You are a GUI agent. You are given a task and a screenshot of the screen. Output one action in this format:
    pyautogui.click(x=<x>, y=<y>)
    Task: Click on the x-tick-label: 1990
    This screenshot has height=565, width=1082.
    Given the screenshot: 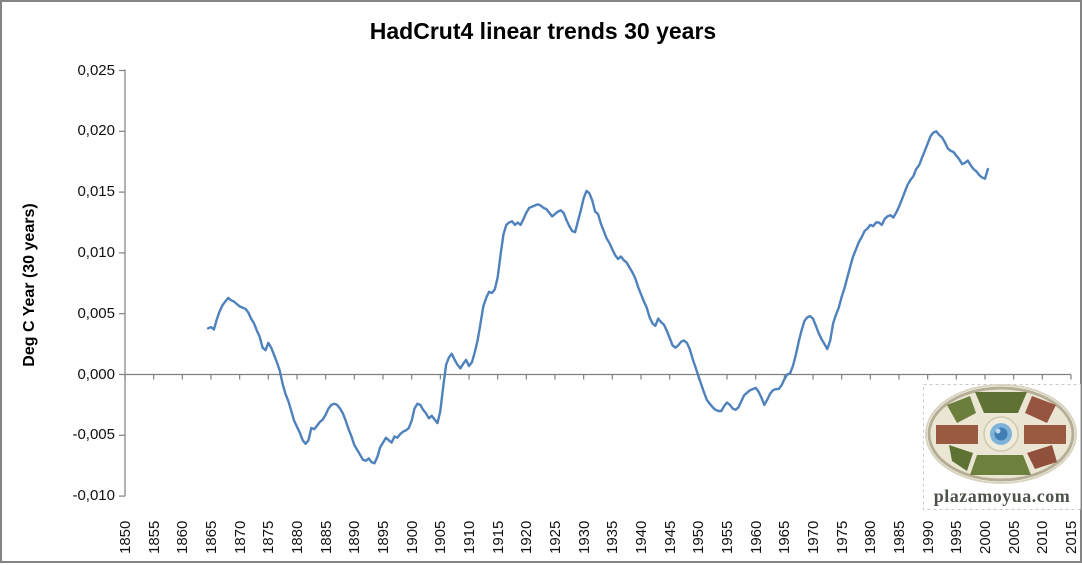 What is the action you would take?
    pyautogui.click(x=928, y=537)
    